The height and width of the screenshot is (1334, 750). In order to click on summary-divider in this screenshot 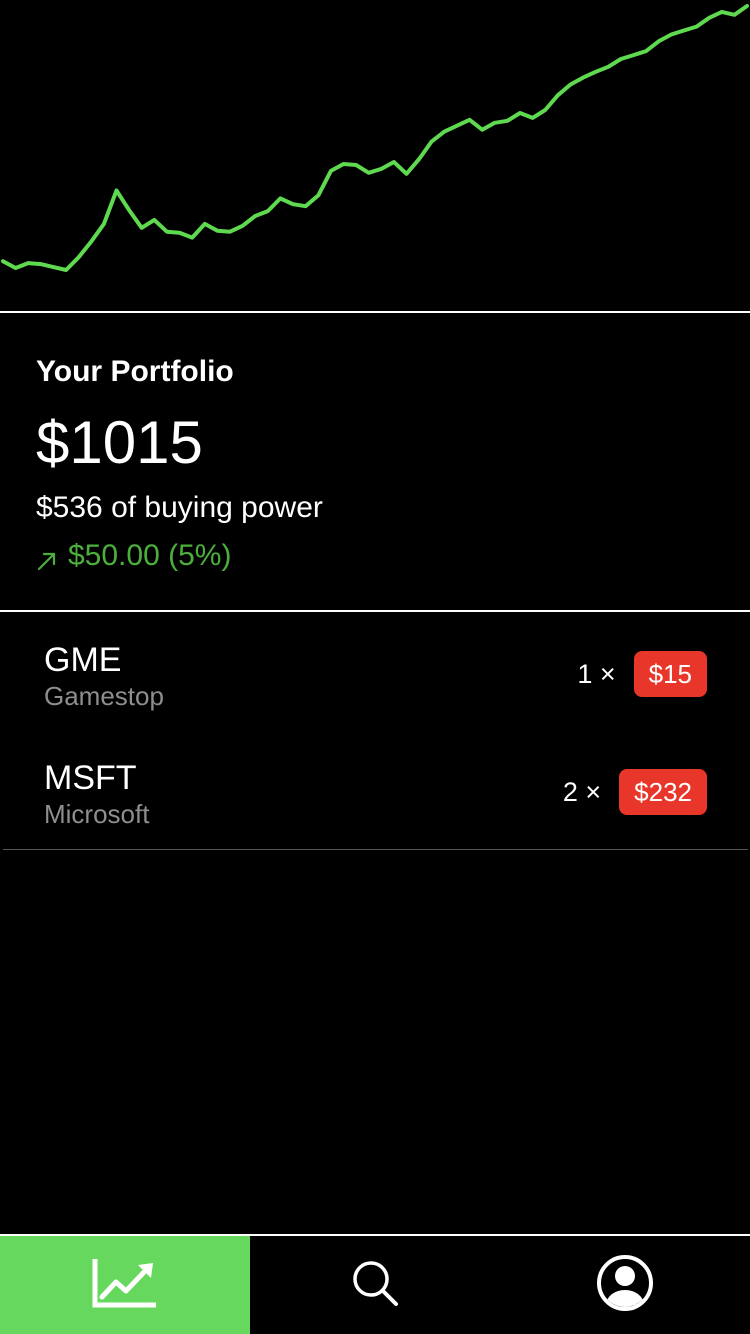, I will do `click(375, 611)`.